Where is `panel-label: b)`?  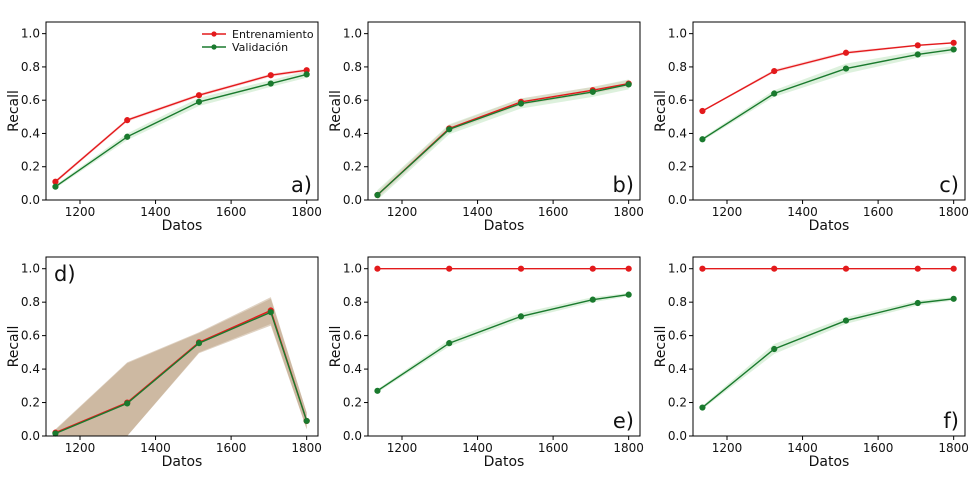 panel-label: b) is located at coordinates (623, 185).